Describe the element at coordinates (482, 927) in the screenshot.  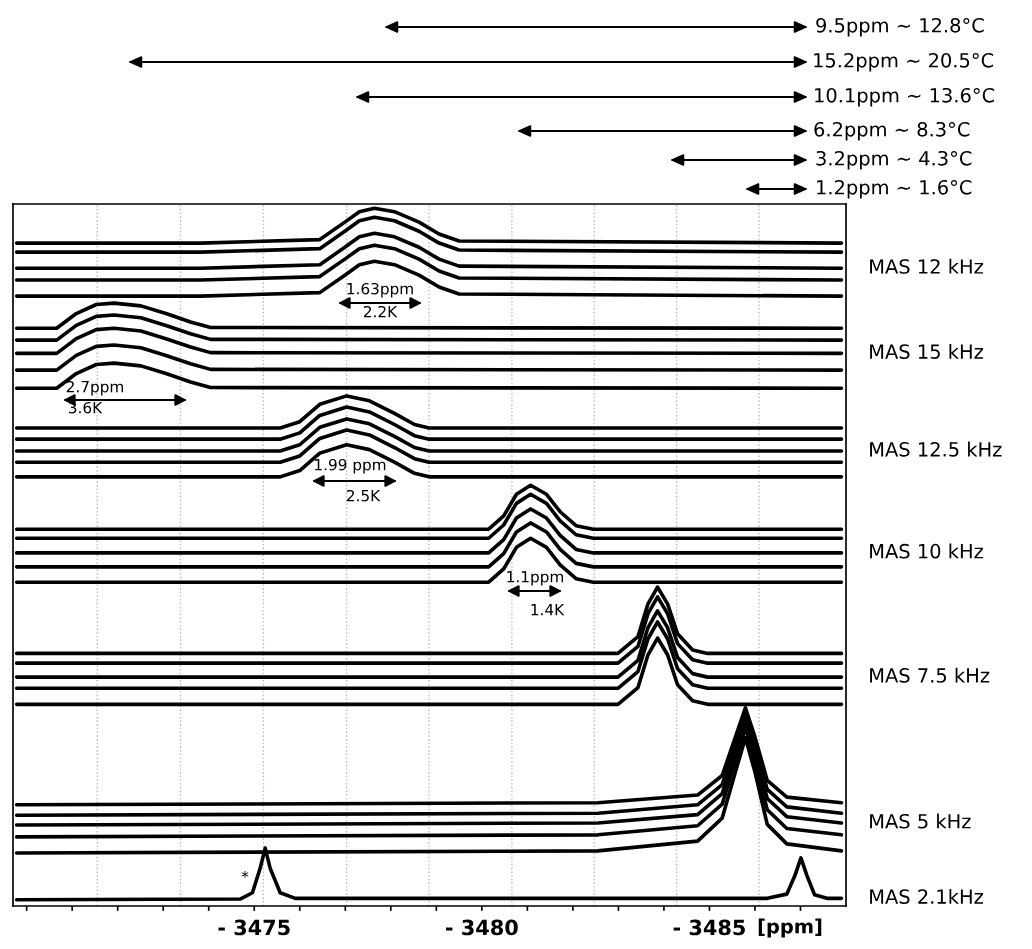
I see `x-tick-label: - 3480` at that location.